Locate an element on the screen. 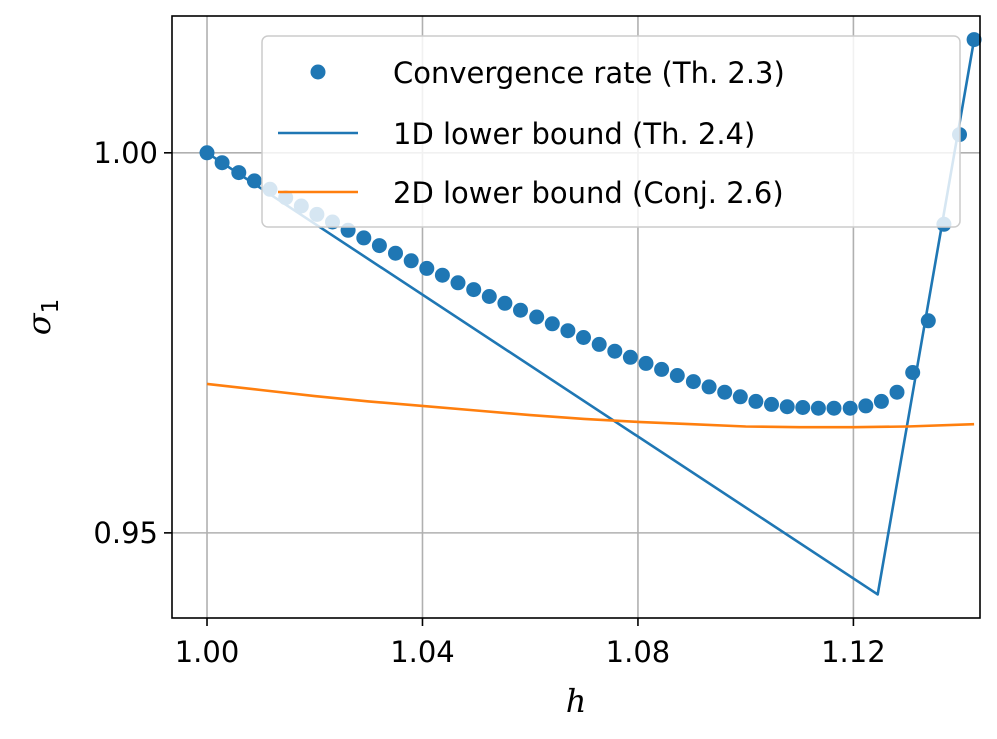 The height and width of the screenshot is (739, 997). y-axis-label: σ1 is located at coordinates (42, 317).